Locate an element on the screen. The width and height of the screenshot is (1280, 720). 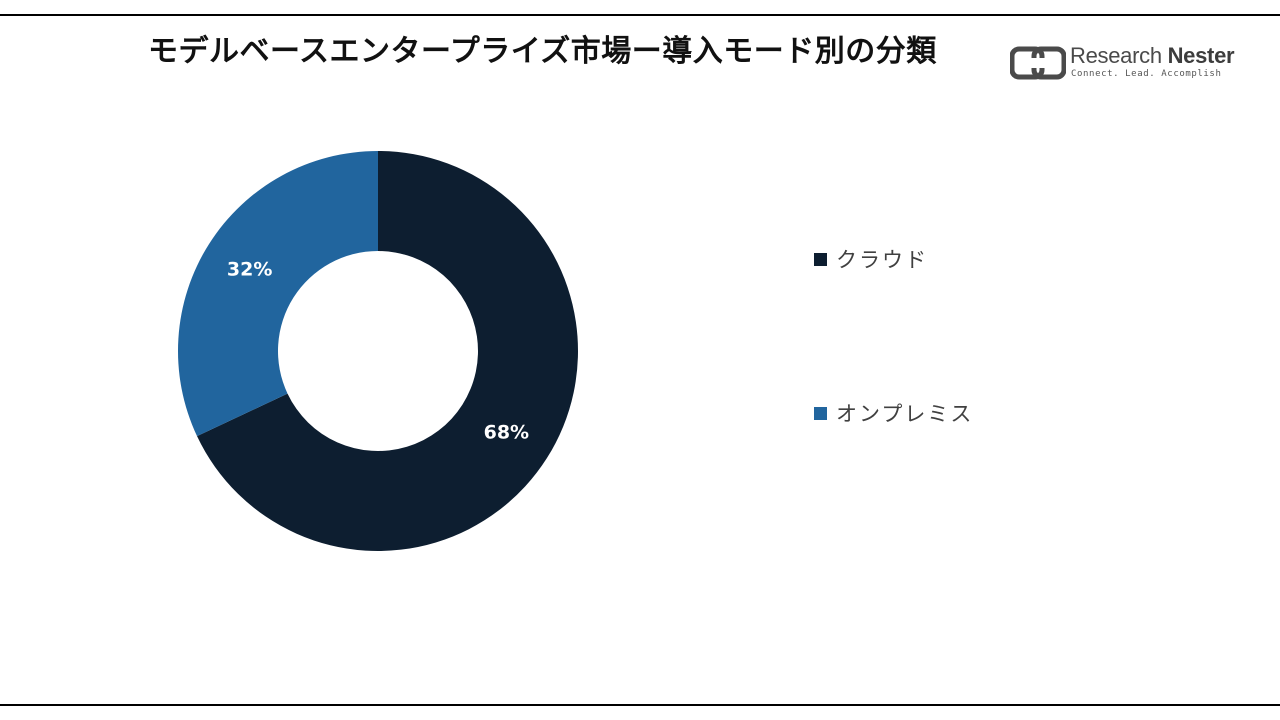
logo-tagline: Connect. Lead. Accomplish is located at coordinates (1146, 74).